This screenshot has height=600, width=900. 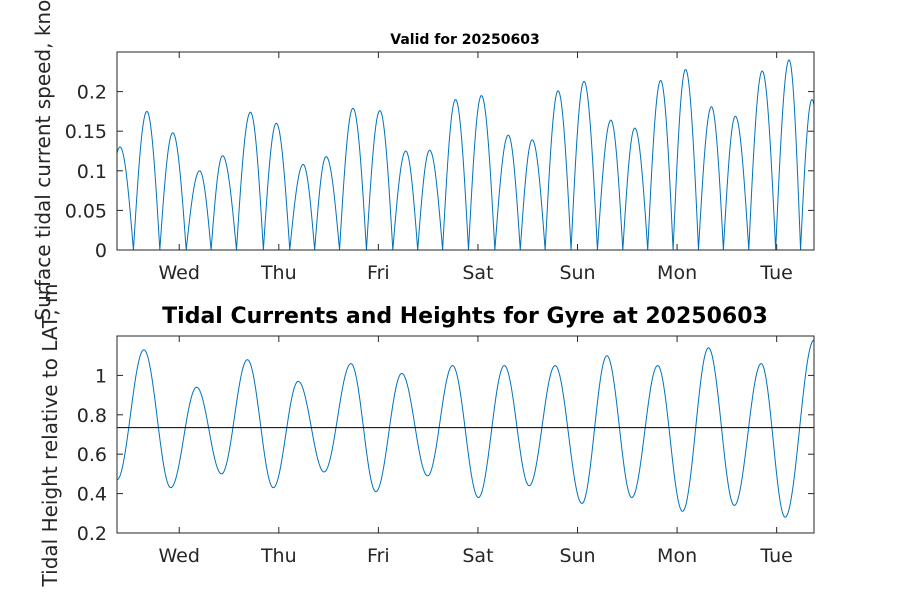 I want to click on tidal-height-y-tick-label: 0.6, so click(x=92, y=455).